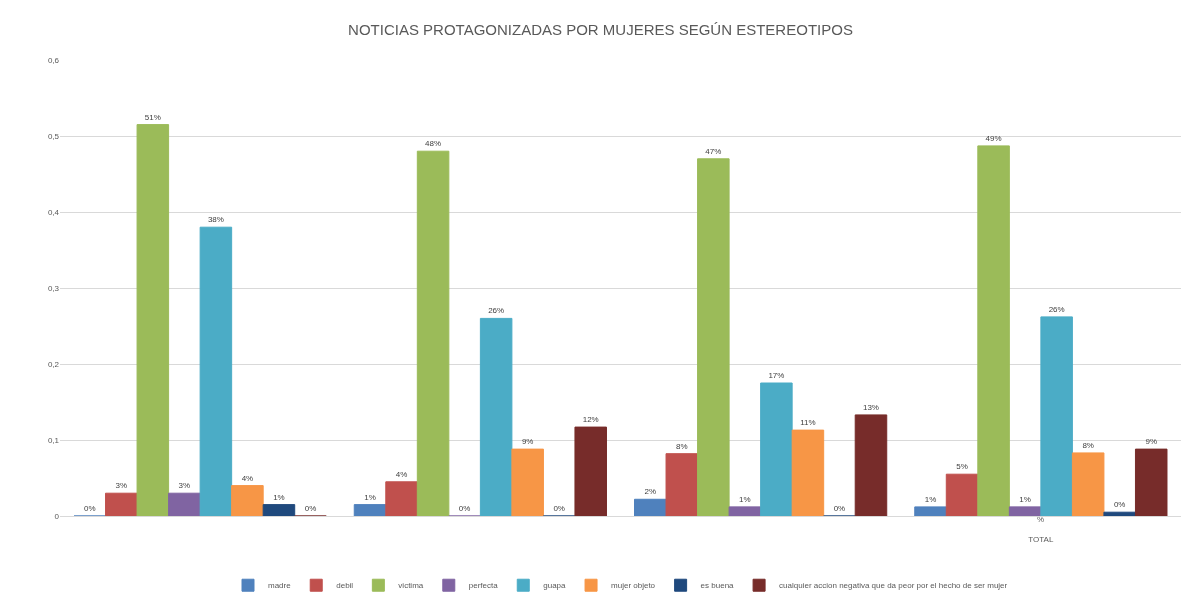 The image size is (1201, 612). I want to click on y-tick-label: 0,1, so click(53, 440).